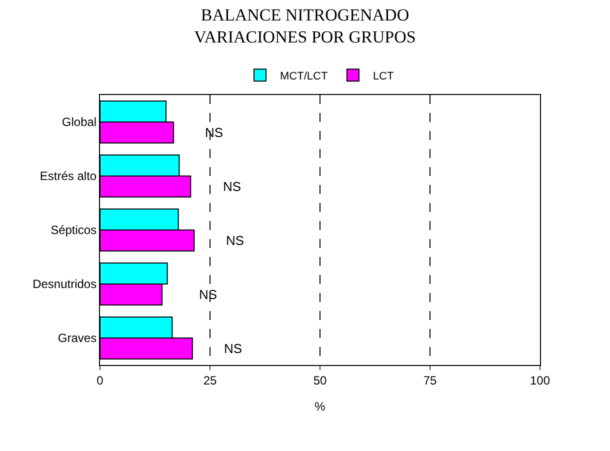 The width and height of the screenshot is (610, 451). What do you see at coordinates (64, 284) in the screenshot?
I see `y-tick-label: Desnutridos` at bounding box center [64, 284].